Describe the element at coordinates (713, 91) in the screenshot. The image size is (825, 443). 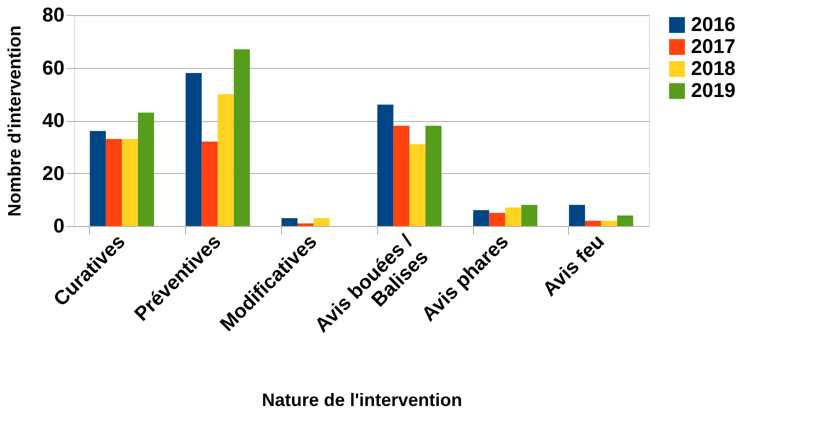
I see `legend-label: 2019` at that location.